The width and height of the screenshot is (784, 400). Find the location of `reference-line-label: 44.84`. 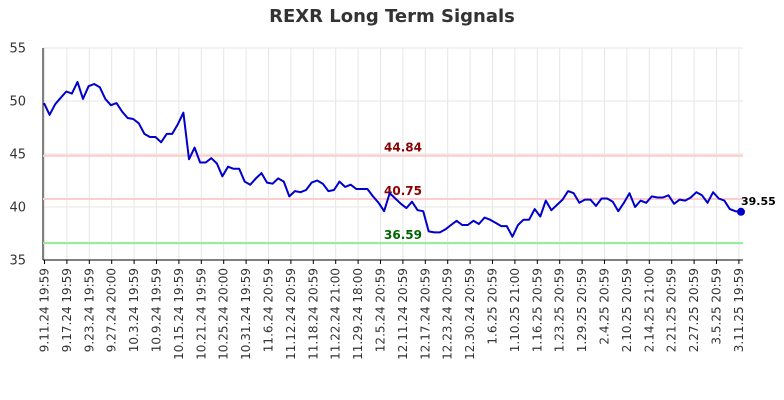

reference-line-label: 44.84 is located at coordinates (403, 148).